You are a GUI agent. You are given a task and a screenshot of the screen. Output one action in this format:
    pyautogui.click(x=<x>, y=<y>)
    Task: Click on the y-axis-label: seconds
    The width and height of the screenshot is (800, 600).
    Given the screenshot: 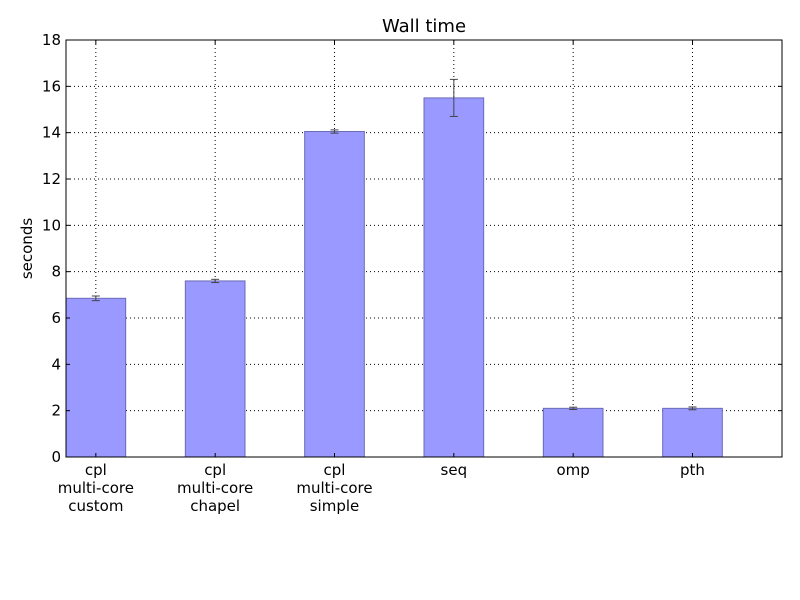 What is the action you would take?
    pyautogui.click(x=27, y=248)
    